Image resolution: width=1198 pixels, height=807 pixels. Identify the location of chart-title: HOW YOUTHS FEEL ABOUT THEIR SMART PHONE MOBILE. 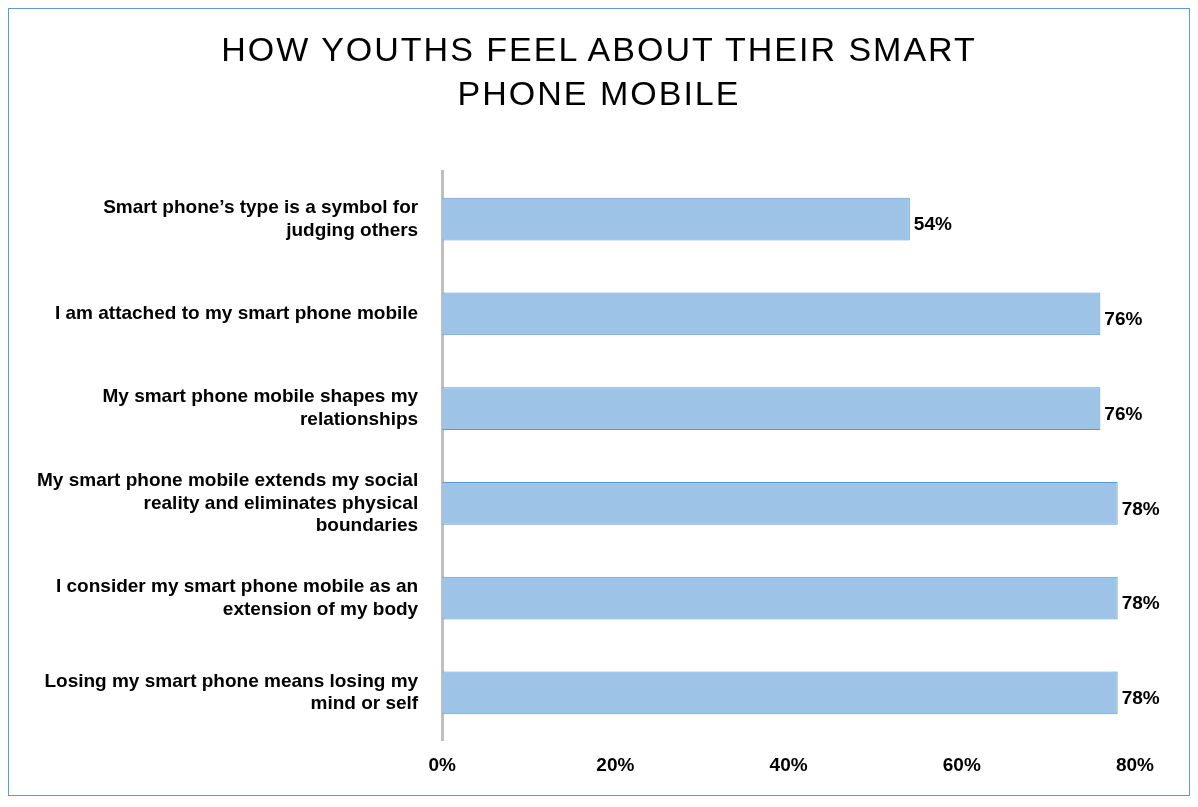
(599, 71).